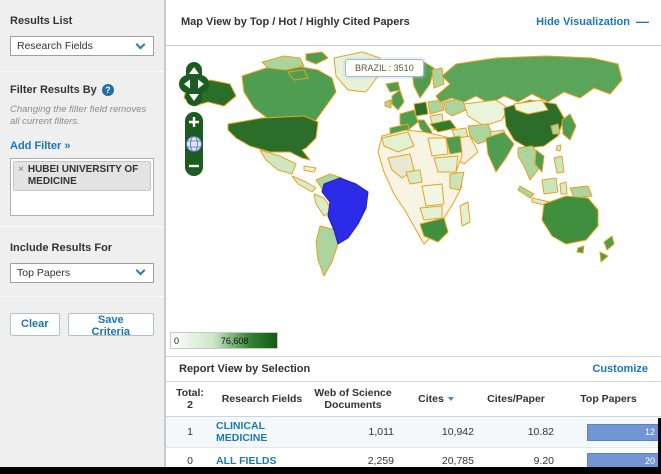 This screenshot has height=474, width=661. What do you see at coordinates (278, 162) in the screenshot?
I see `country-mexico` at bounding box center [278, 162].